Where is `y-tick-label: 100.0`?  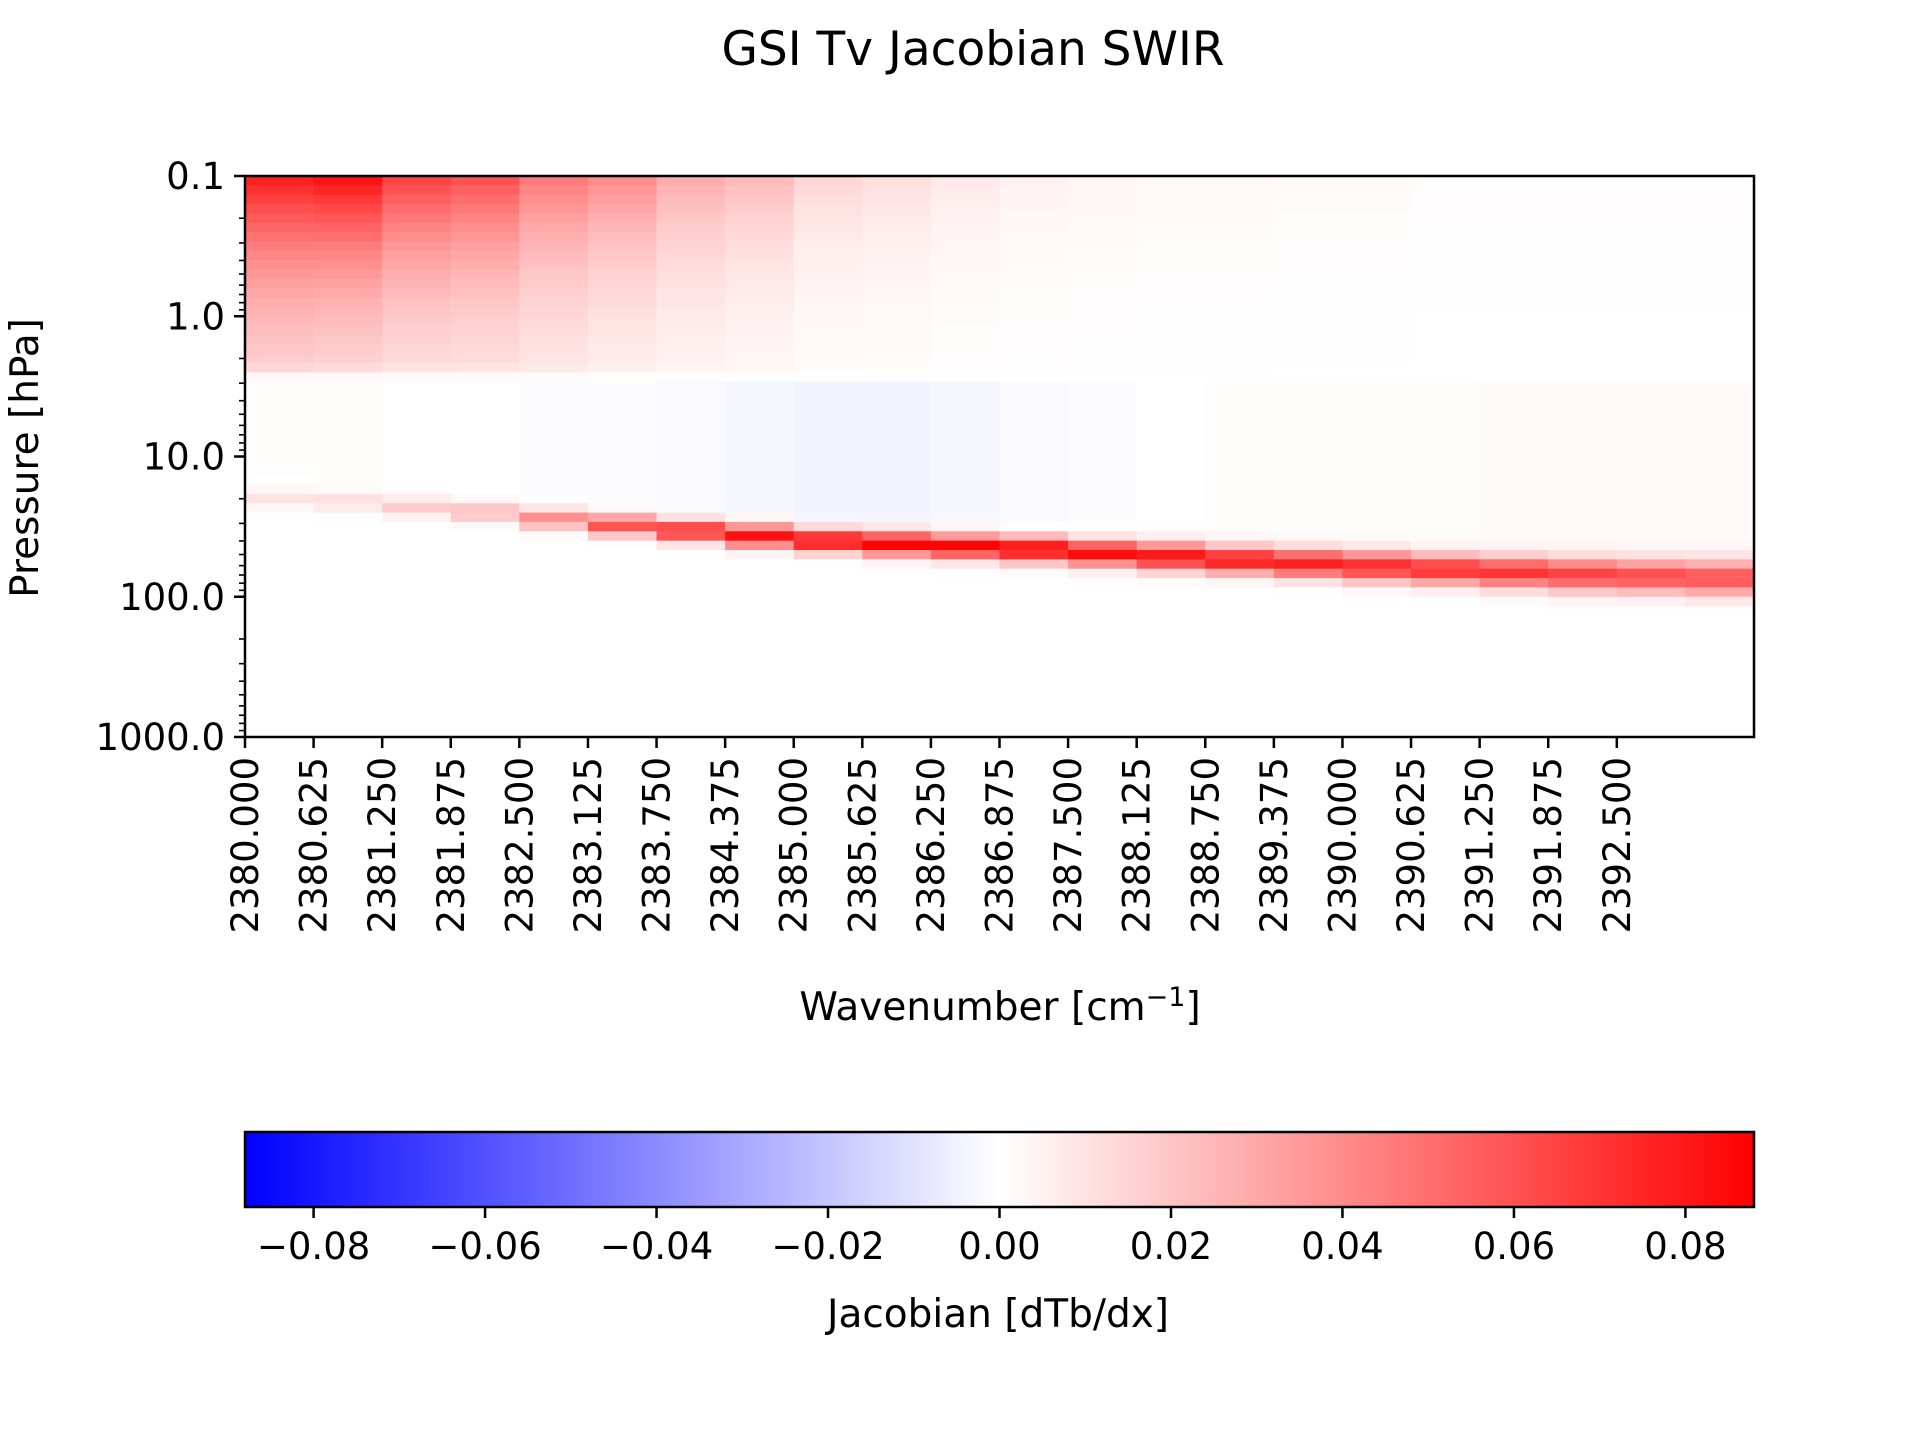
y-tick-label: 100.0 is located at coordinates (172, 597).